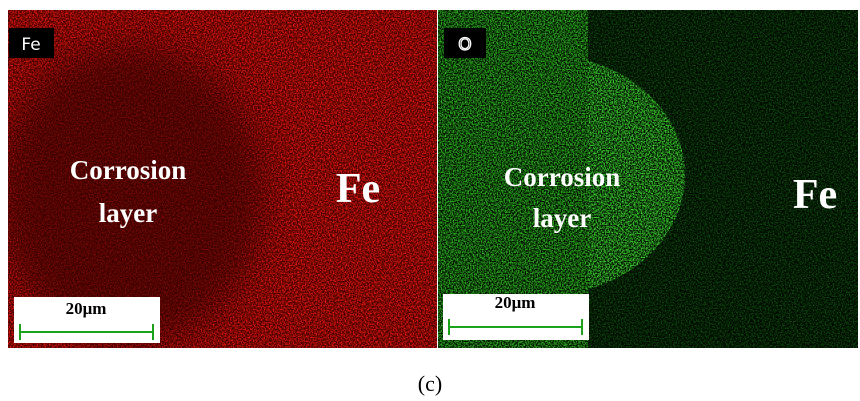  What do you see at coordinates (430, 383) in the screenshot?
I see `caption: (c)` at bounding box center [430, 383].